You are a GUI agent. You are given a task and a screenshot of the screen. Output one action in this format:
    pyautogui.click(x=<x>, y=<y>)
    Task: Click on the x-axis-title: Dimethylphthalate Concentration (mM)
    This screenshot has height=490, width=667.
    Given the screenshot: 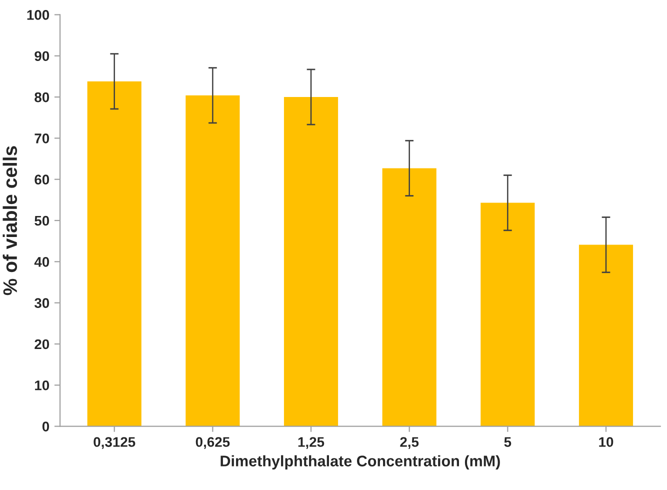 What is the action you would take?
    pyautogui.click(x=360, y=462)
    